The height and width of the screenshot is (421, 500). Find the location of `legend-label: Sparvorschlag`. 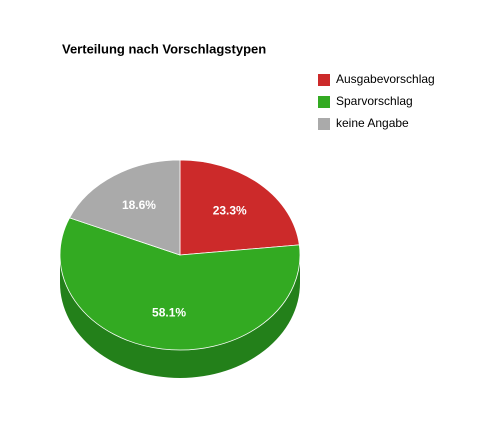

legend-label: Sparvorschlag is located at coordinates (374, 101).